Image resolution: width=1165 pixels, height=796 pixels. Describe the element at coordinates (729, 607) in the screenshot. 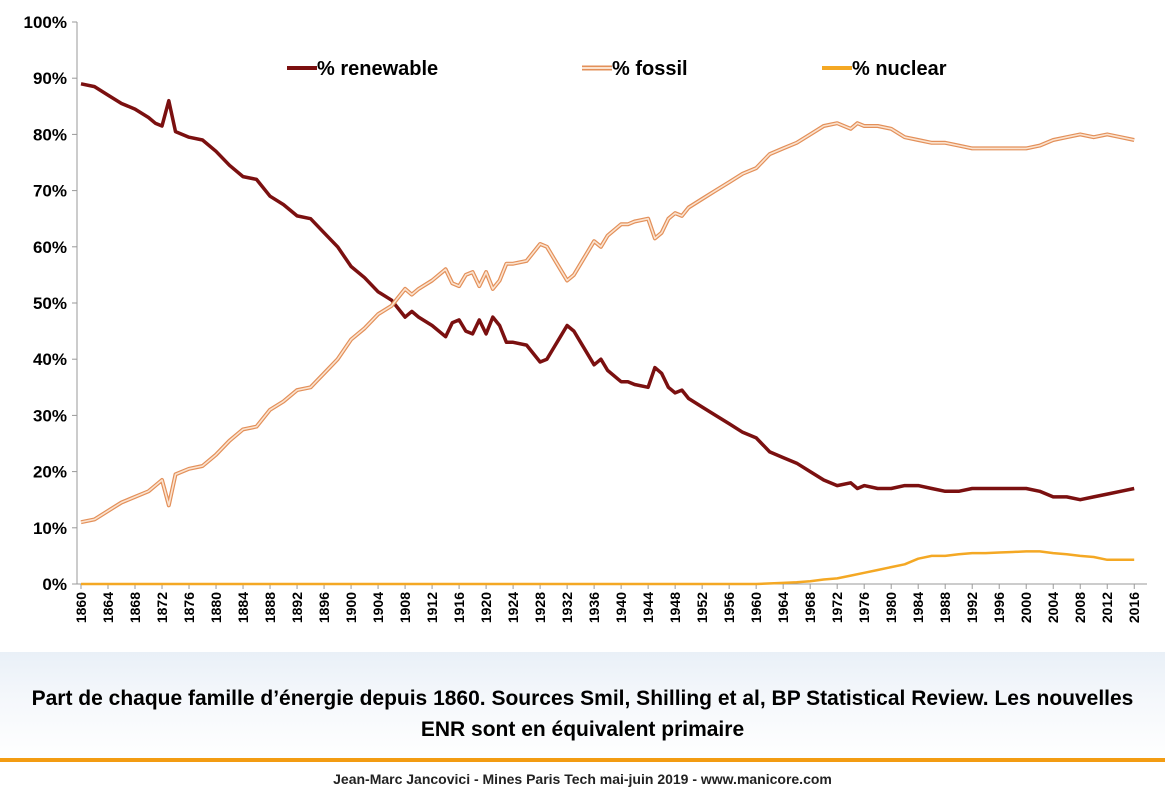

I see `x-tick-label: 1956` at that location.